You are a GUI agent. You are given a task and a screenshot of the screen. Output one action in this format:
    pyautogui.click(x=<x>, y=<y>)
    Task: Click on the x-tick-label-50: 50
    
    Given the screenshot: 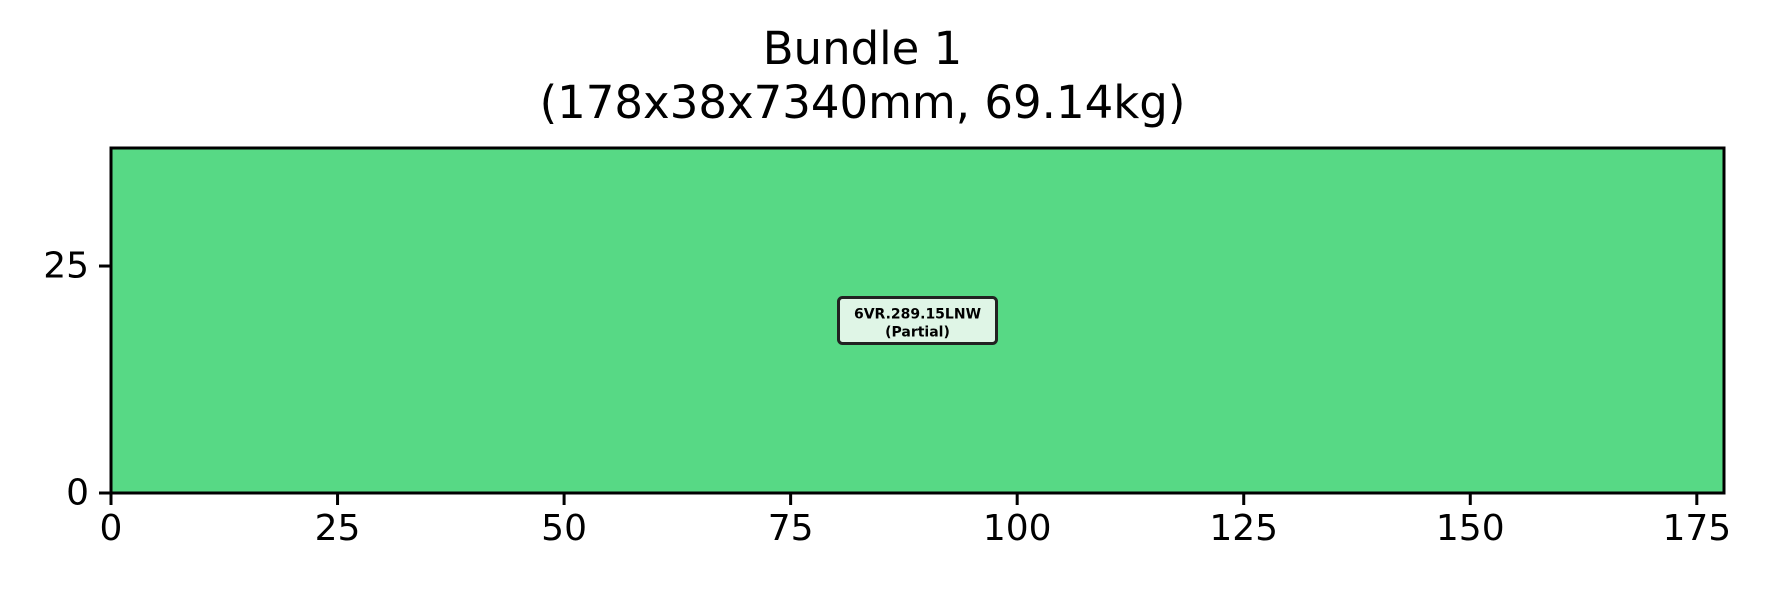 What is the action you would take?
    pyautogui.click(x=564, y=528)
    